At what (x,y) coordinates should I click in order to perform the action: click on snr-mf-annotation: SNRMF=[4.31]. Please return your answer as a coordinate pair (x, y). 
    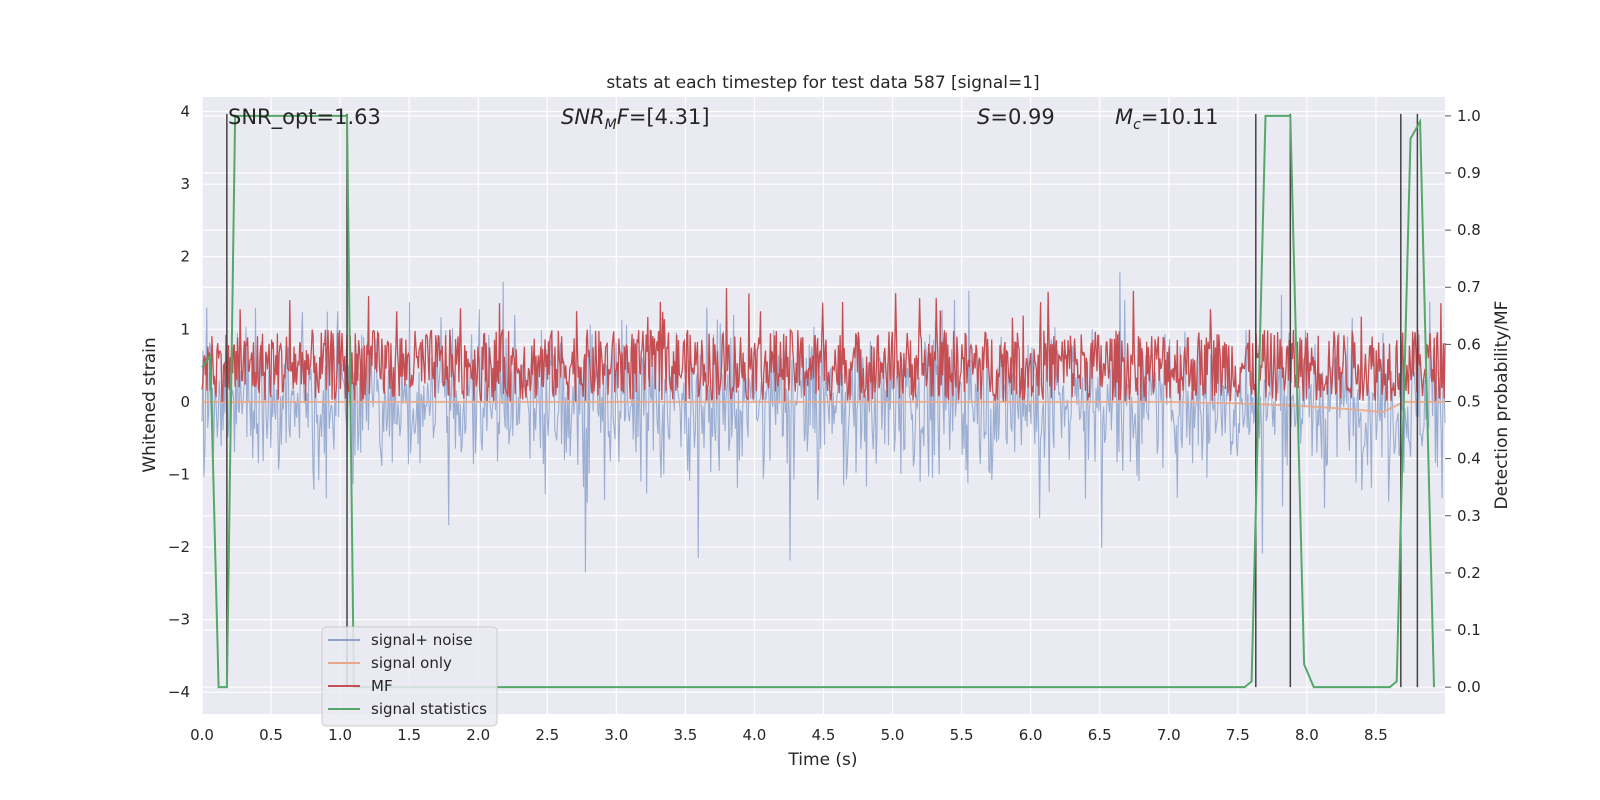
    Looking at the image, I should click on (635, 119).